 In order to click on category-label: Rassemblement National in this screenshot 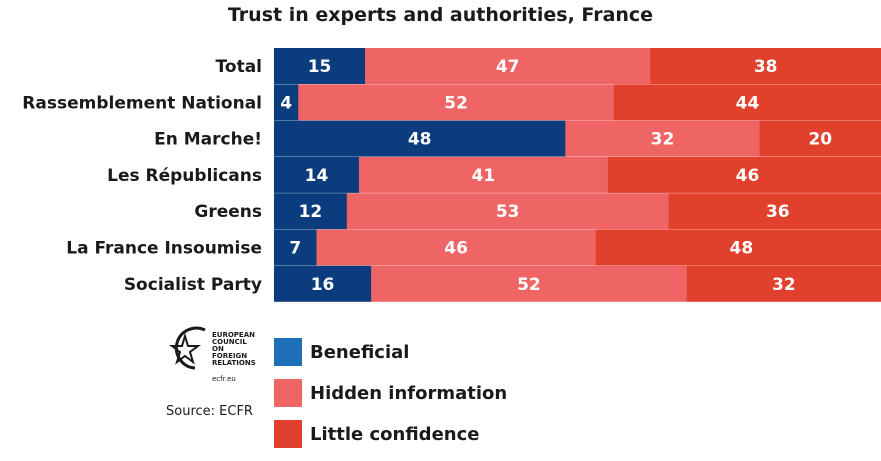, I will do `click(142, 103)`.